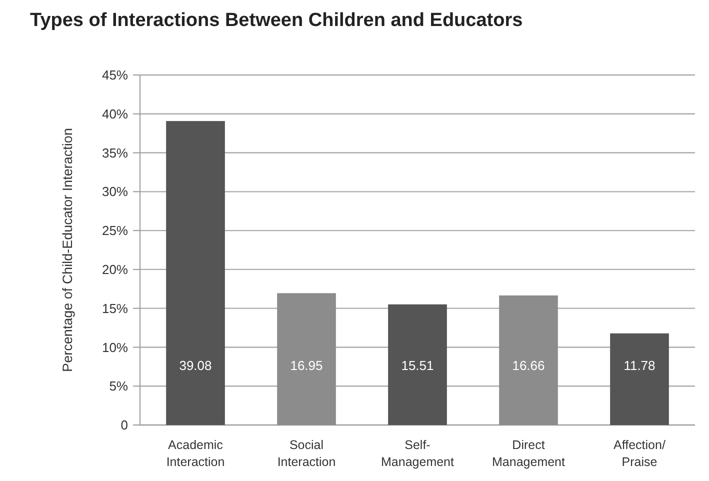 The height and width of the screenshot is (481, 709). Describe the element at coordinates (306, 365) in the screenshot. I see `data-label: 16.95` at that location.